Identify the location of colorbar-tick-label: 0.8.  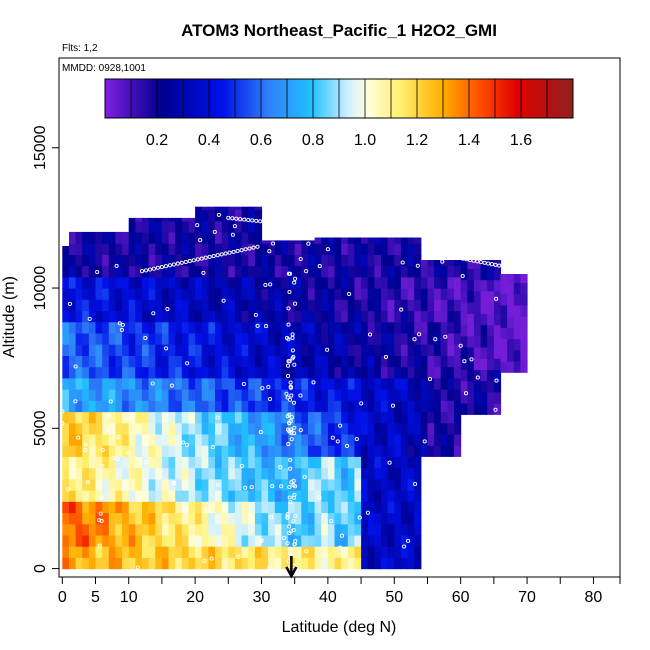
(313, 140).